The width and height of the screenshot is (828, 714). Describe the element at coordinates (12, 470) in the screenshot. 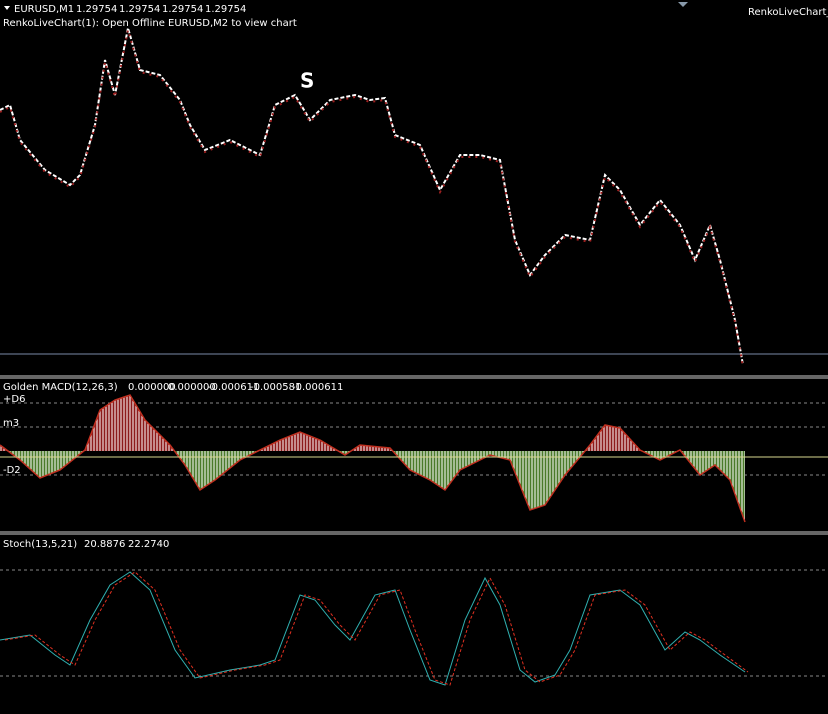

I see `level-label: -D2` at that location.